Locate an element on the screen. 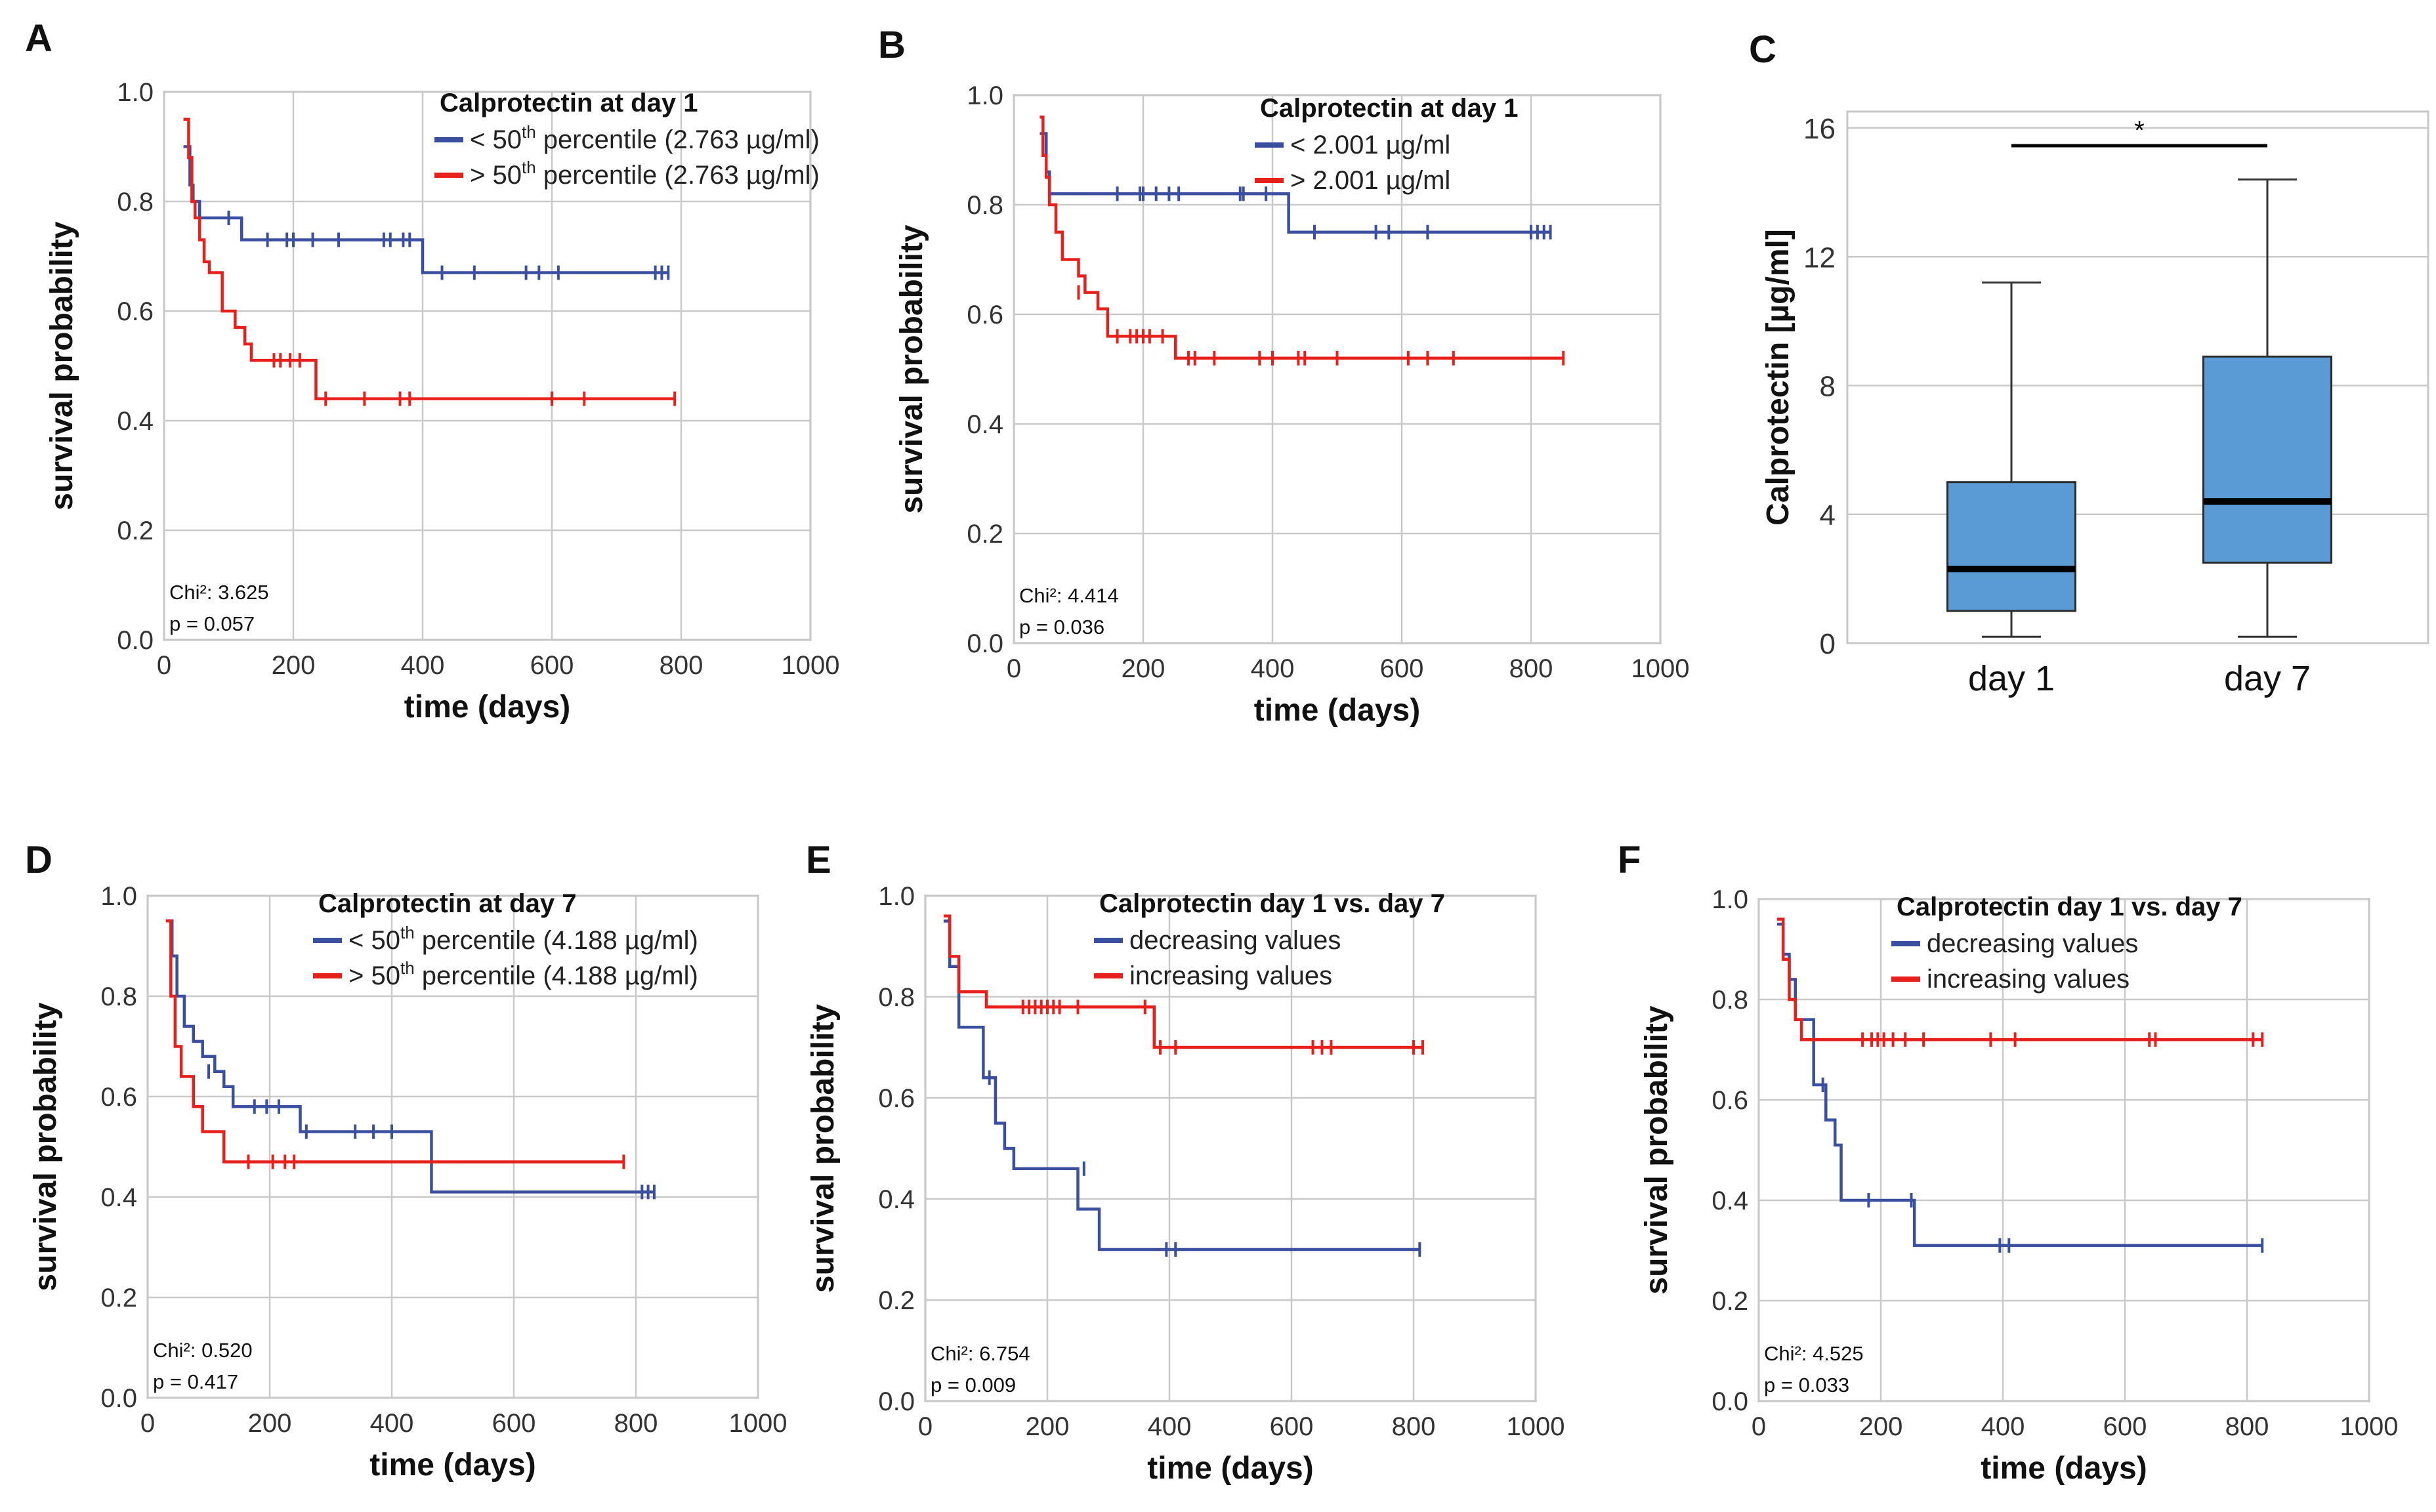  chi-square-label: Chi²: 0.520 is located at coordinates (203, 1350).